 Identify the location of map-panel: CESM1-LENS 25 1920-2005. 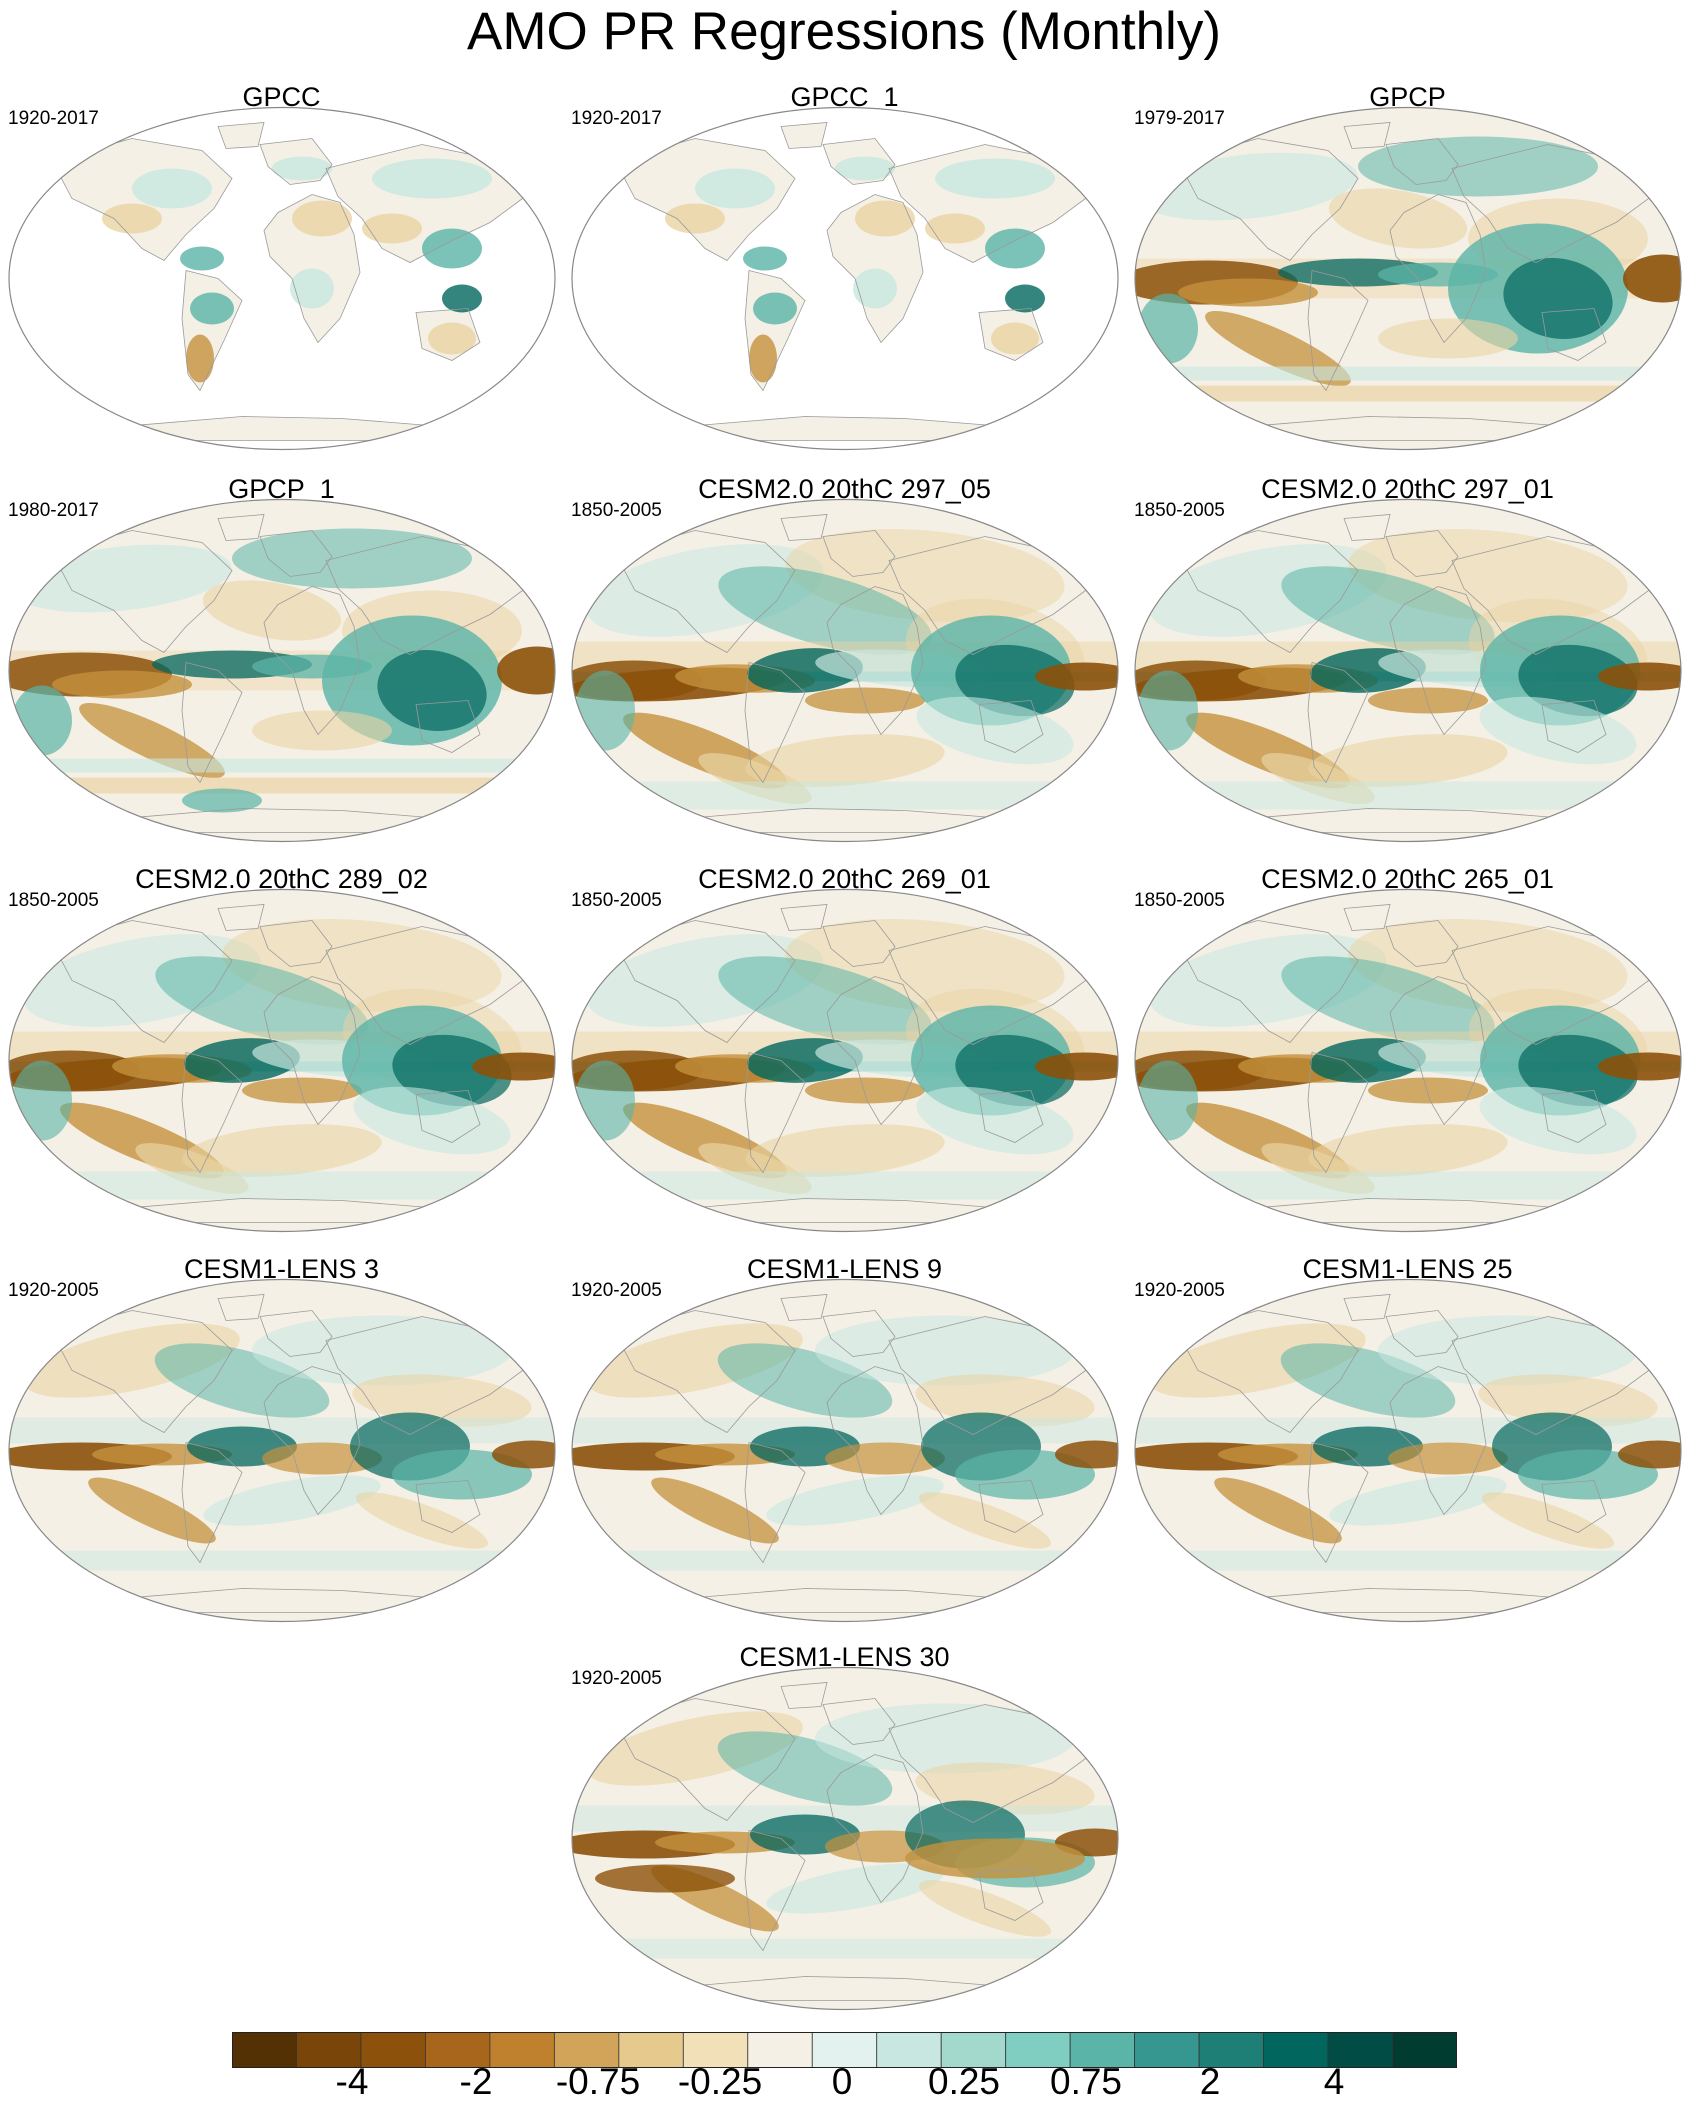
(1407, 1437).